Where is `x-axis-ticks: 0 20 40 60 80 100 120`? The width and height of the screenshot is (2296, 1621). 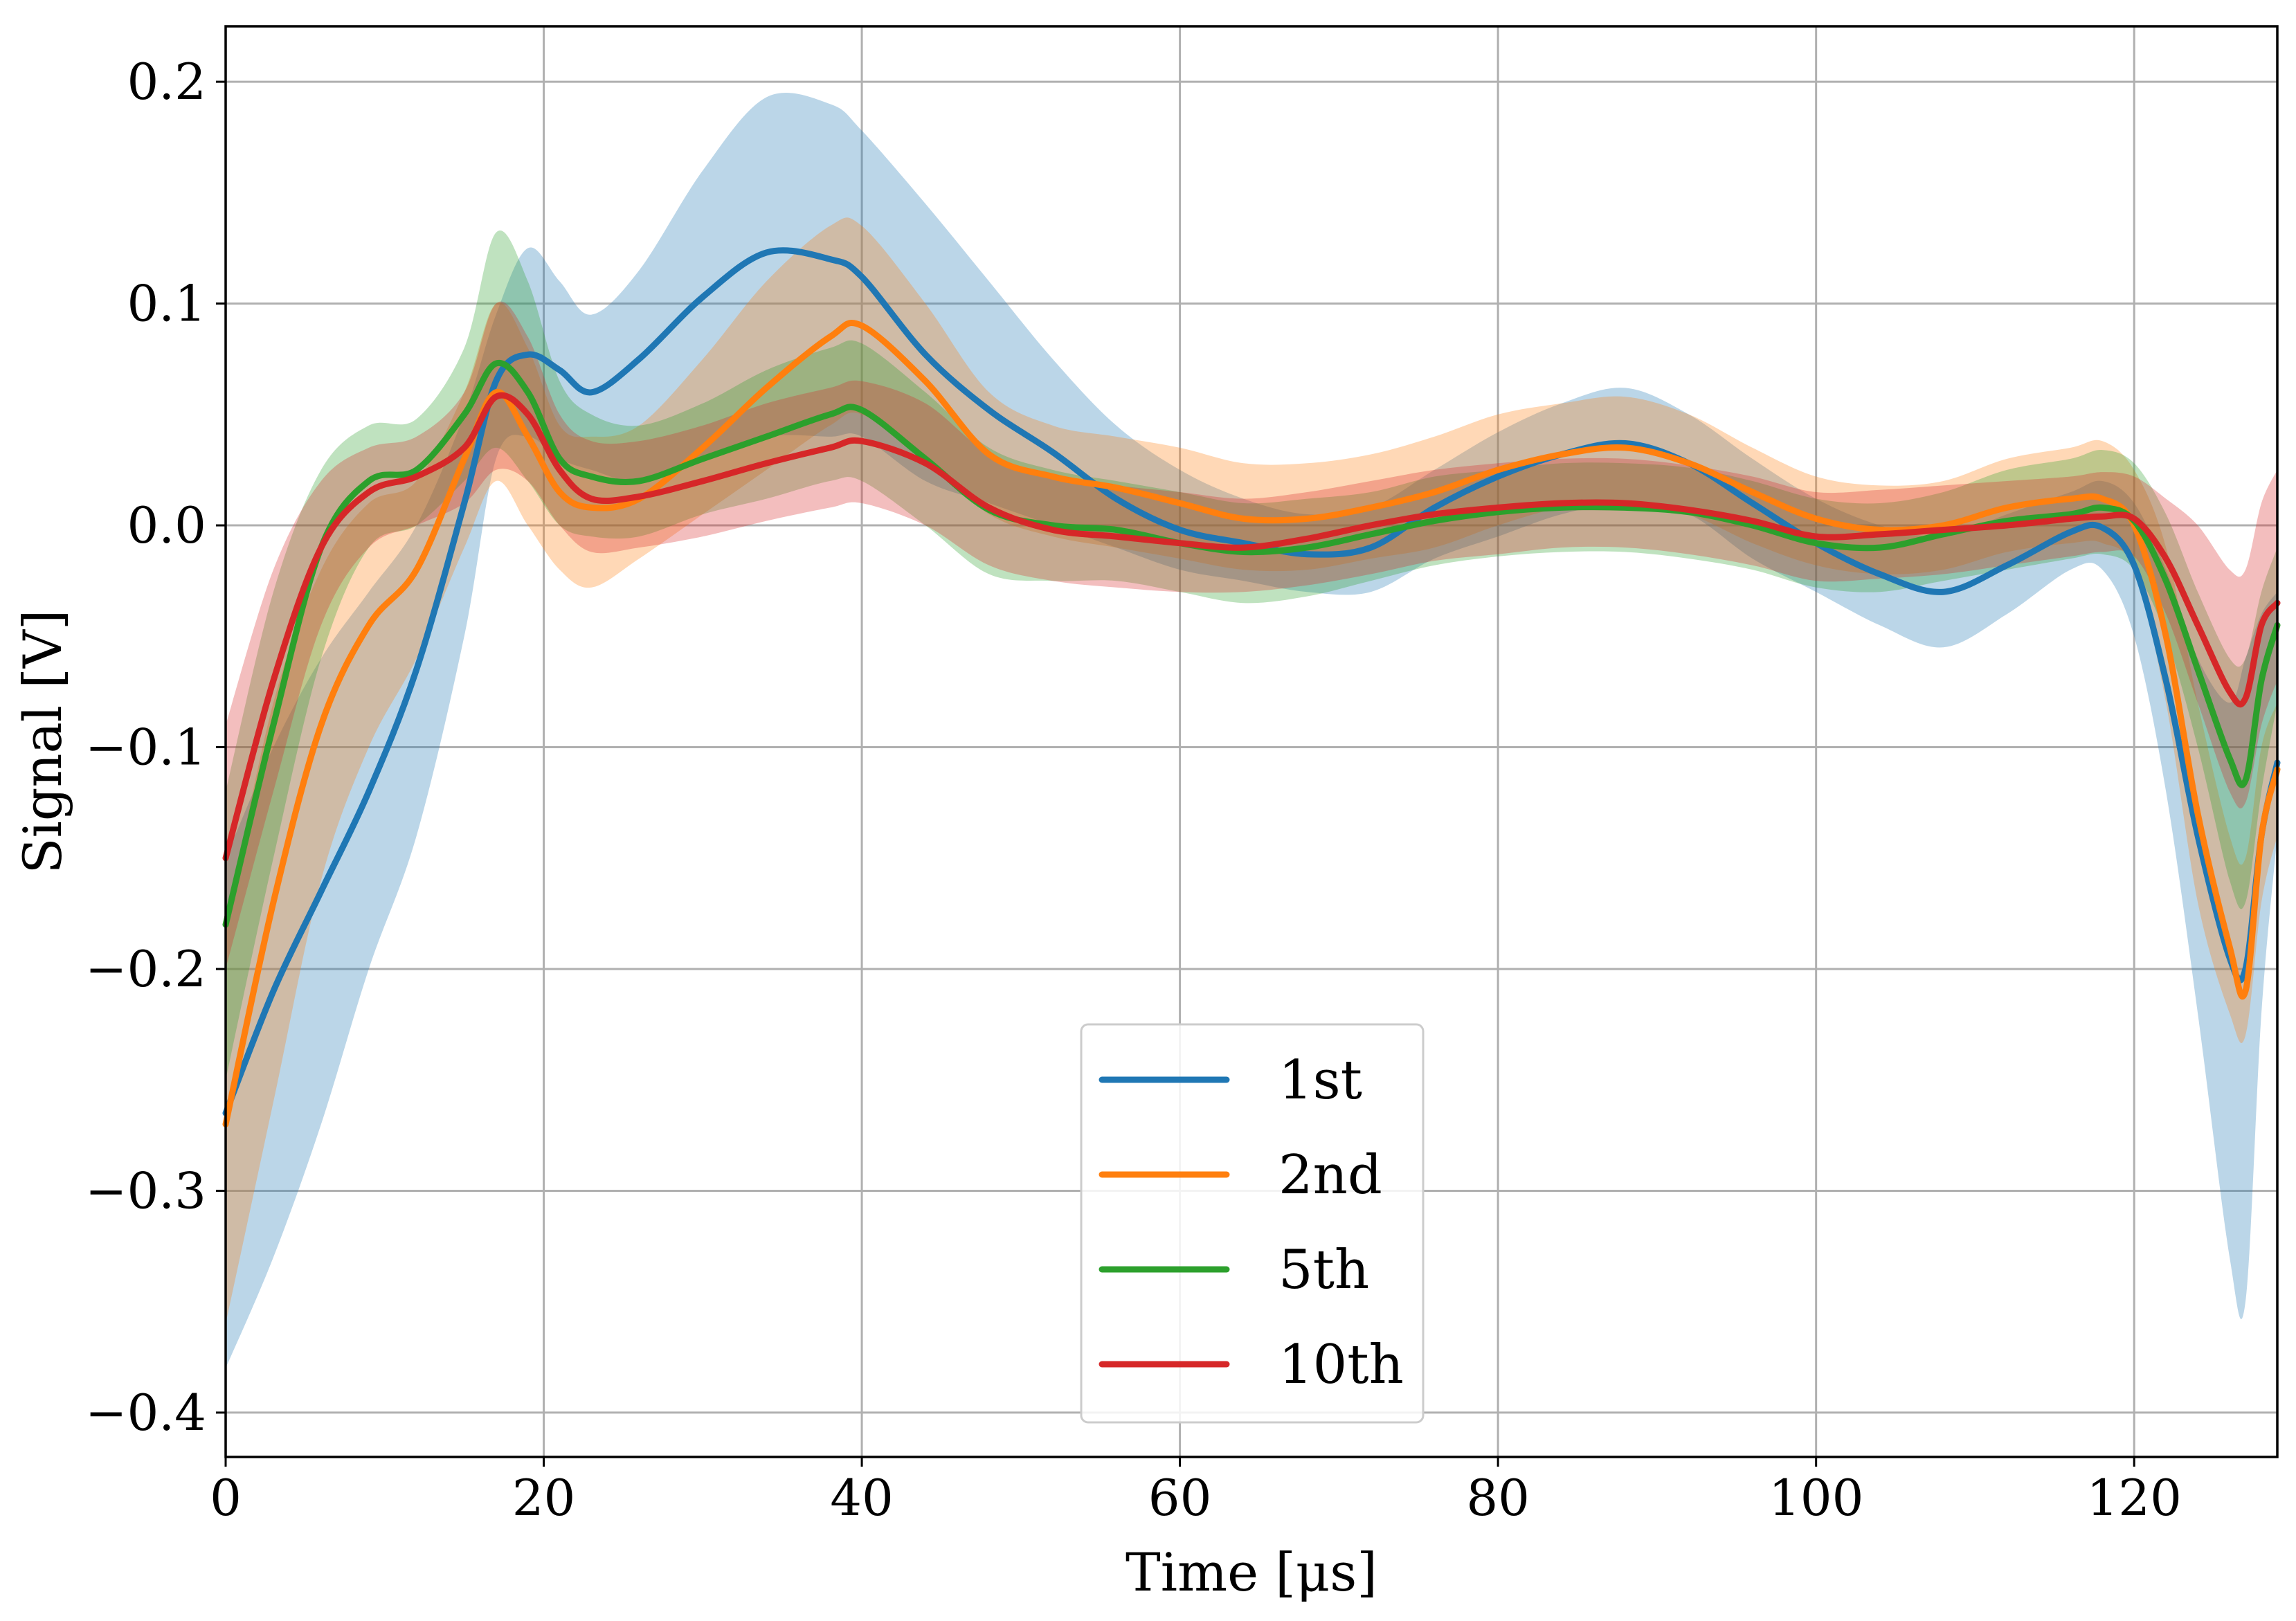
x-axis-ticks: 0 20 40 60 80 100 120 is located at coordinates (1196, 1492).